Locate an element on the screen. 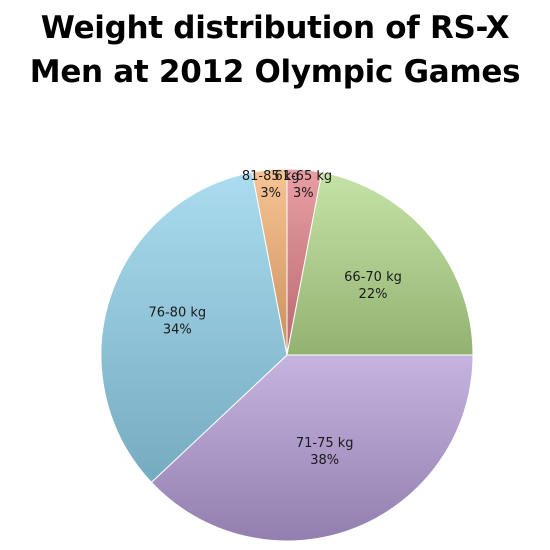 This screenshot has height=550, width=550. slice-label-category: 61-65 kg is located at coordinates (303, 176).